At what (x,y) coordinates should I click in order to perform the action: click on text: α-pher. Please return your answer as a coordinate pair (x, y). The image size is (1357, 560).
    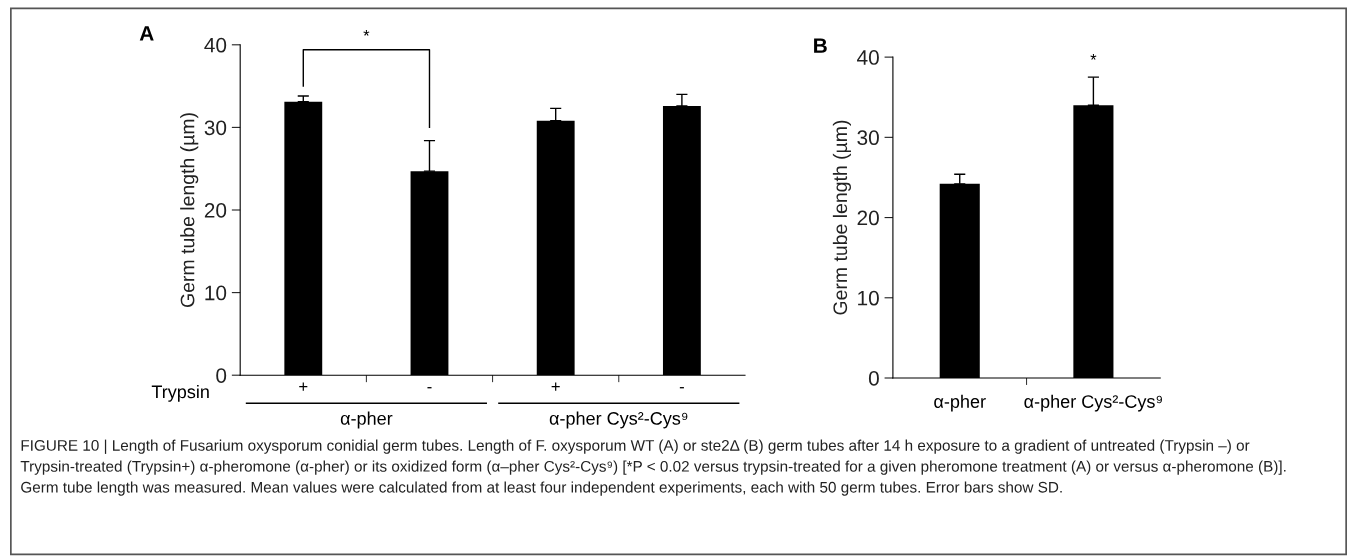
    Looking at the image, I should click on (366, 420).